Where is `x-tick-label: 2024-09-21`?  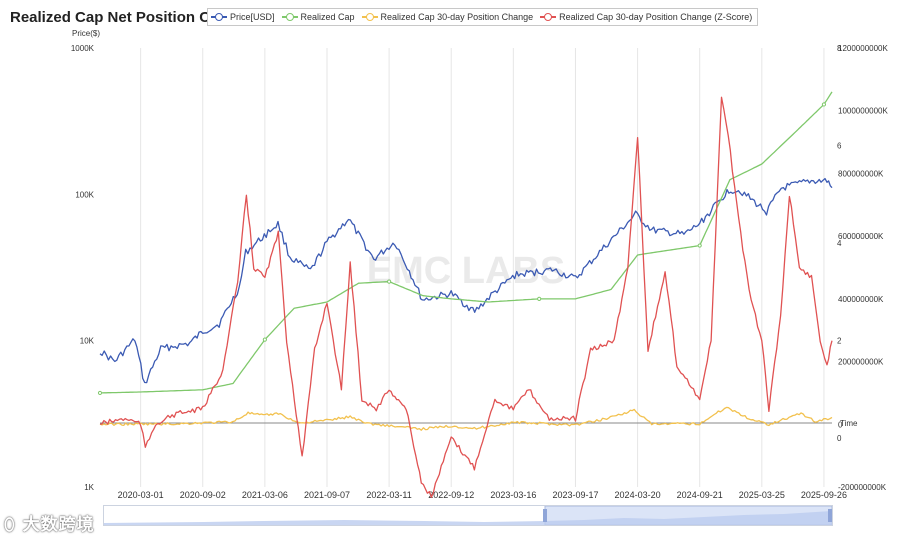
x-tick-label: 2024-09-21 is located at coordinates (700, 495).